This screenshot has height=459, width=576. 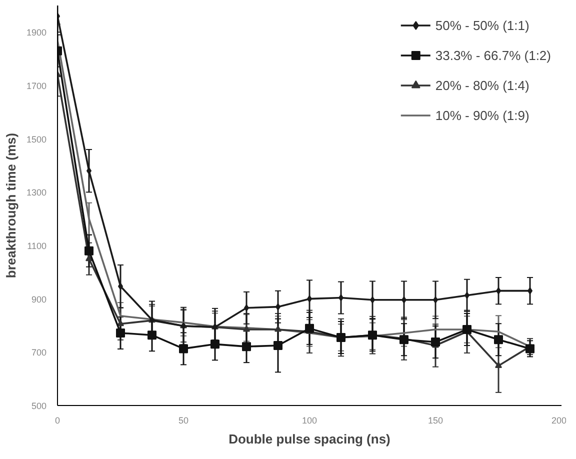 I want to click on legend-label: 20% - 80% (1:4), so click(x=482, y=85).